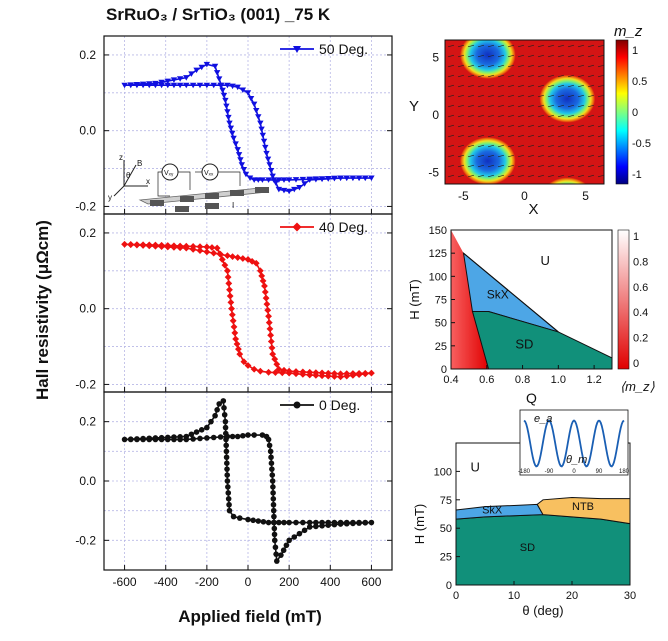 The image size is (668, 641). Describe the element at coordinates (558, 380) in the screenshot. I see `x-tick-label: 1.0` at that location.